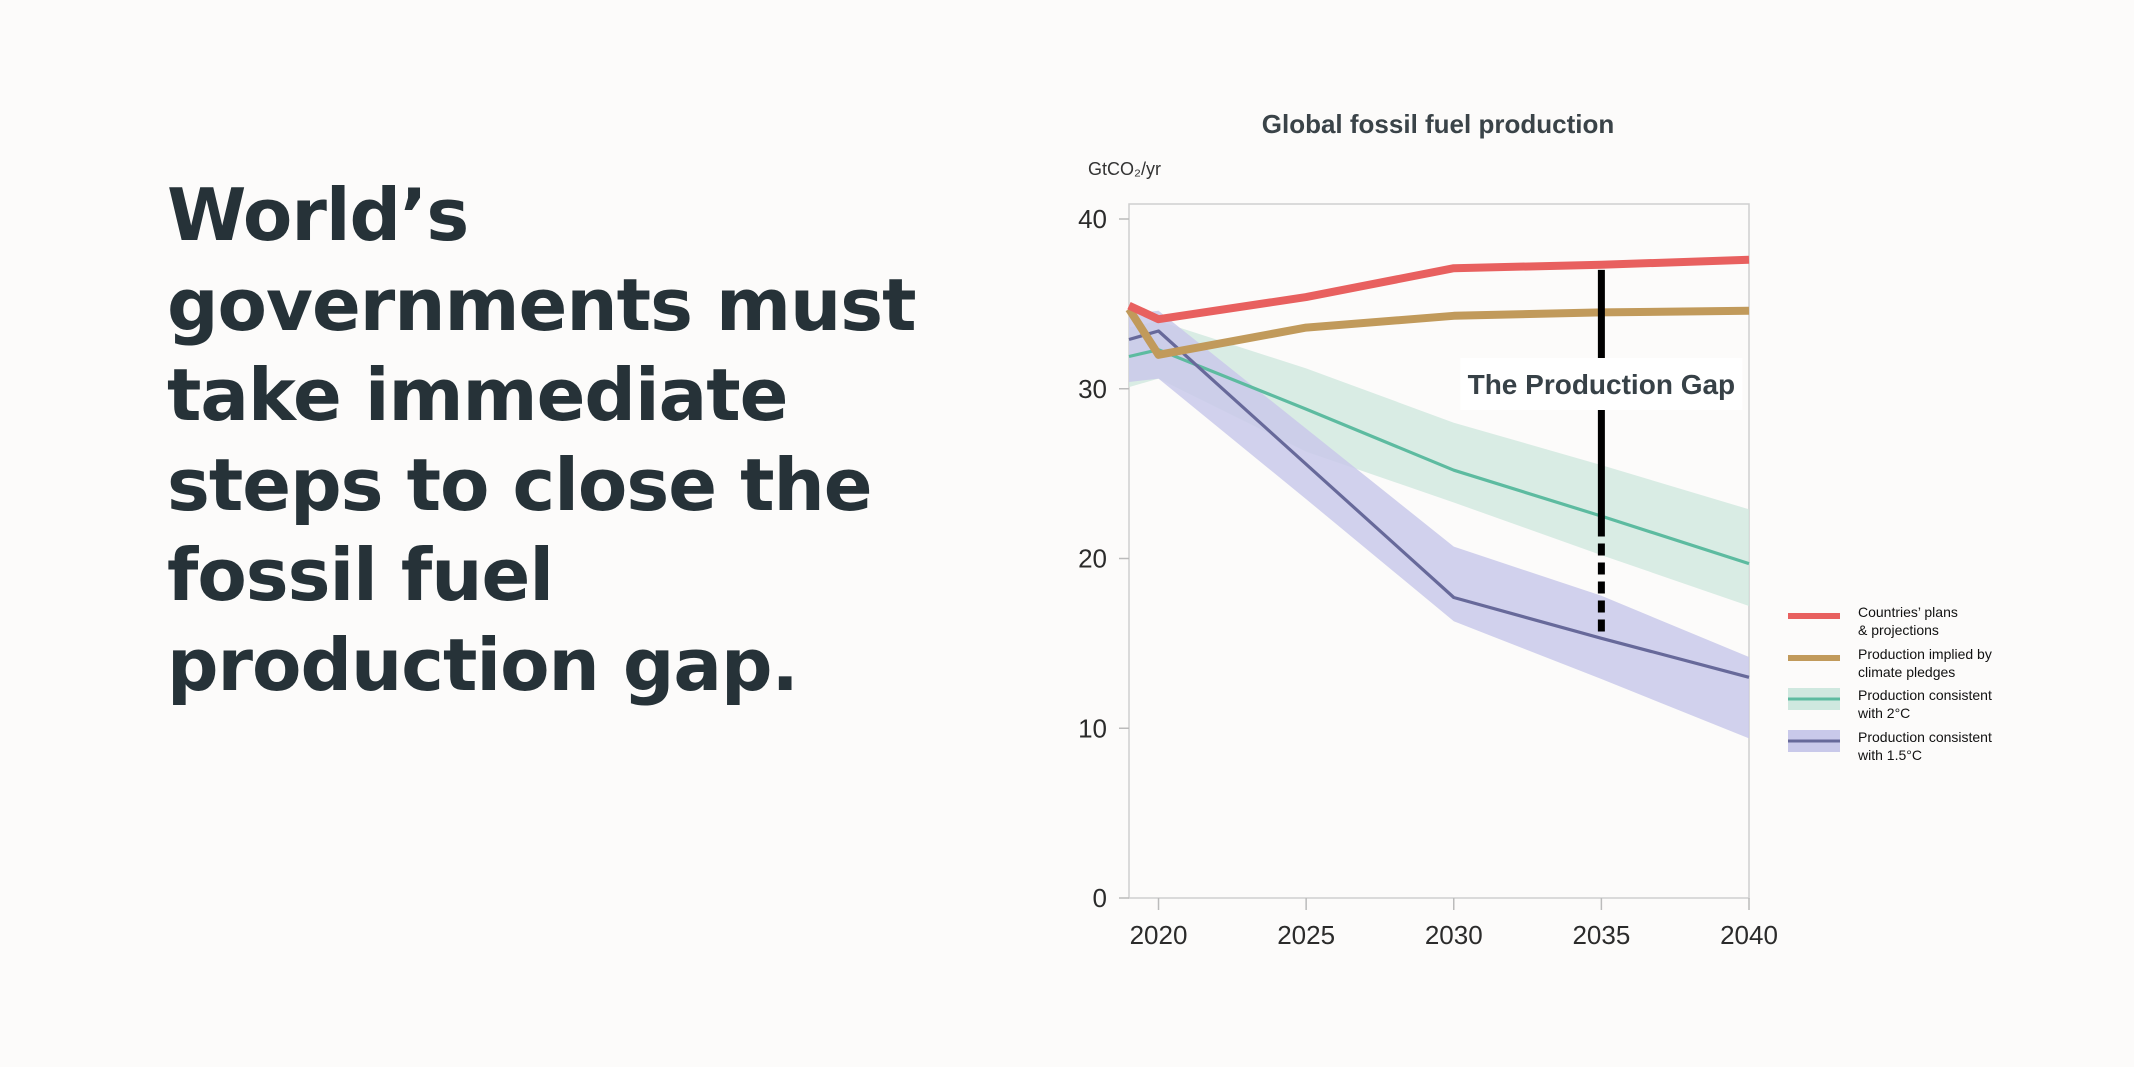 Image resolution: width=2134 pixels, height=1067 pixels. Describe the element at coordinates (1092, 389) in the screenshot. I see `y-tick-label-30: 30` at that location.